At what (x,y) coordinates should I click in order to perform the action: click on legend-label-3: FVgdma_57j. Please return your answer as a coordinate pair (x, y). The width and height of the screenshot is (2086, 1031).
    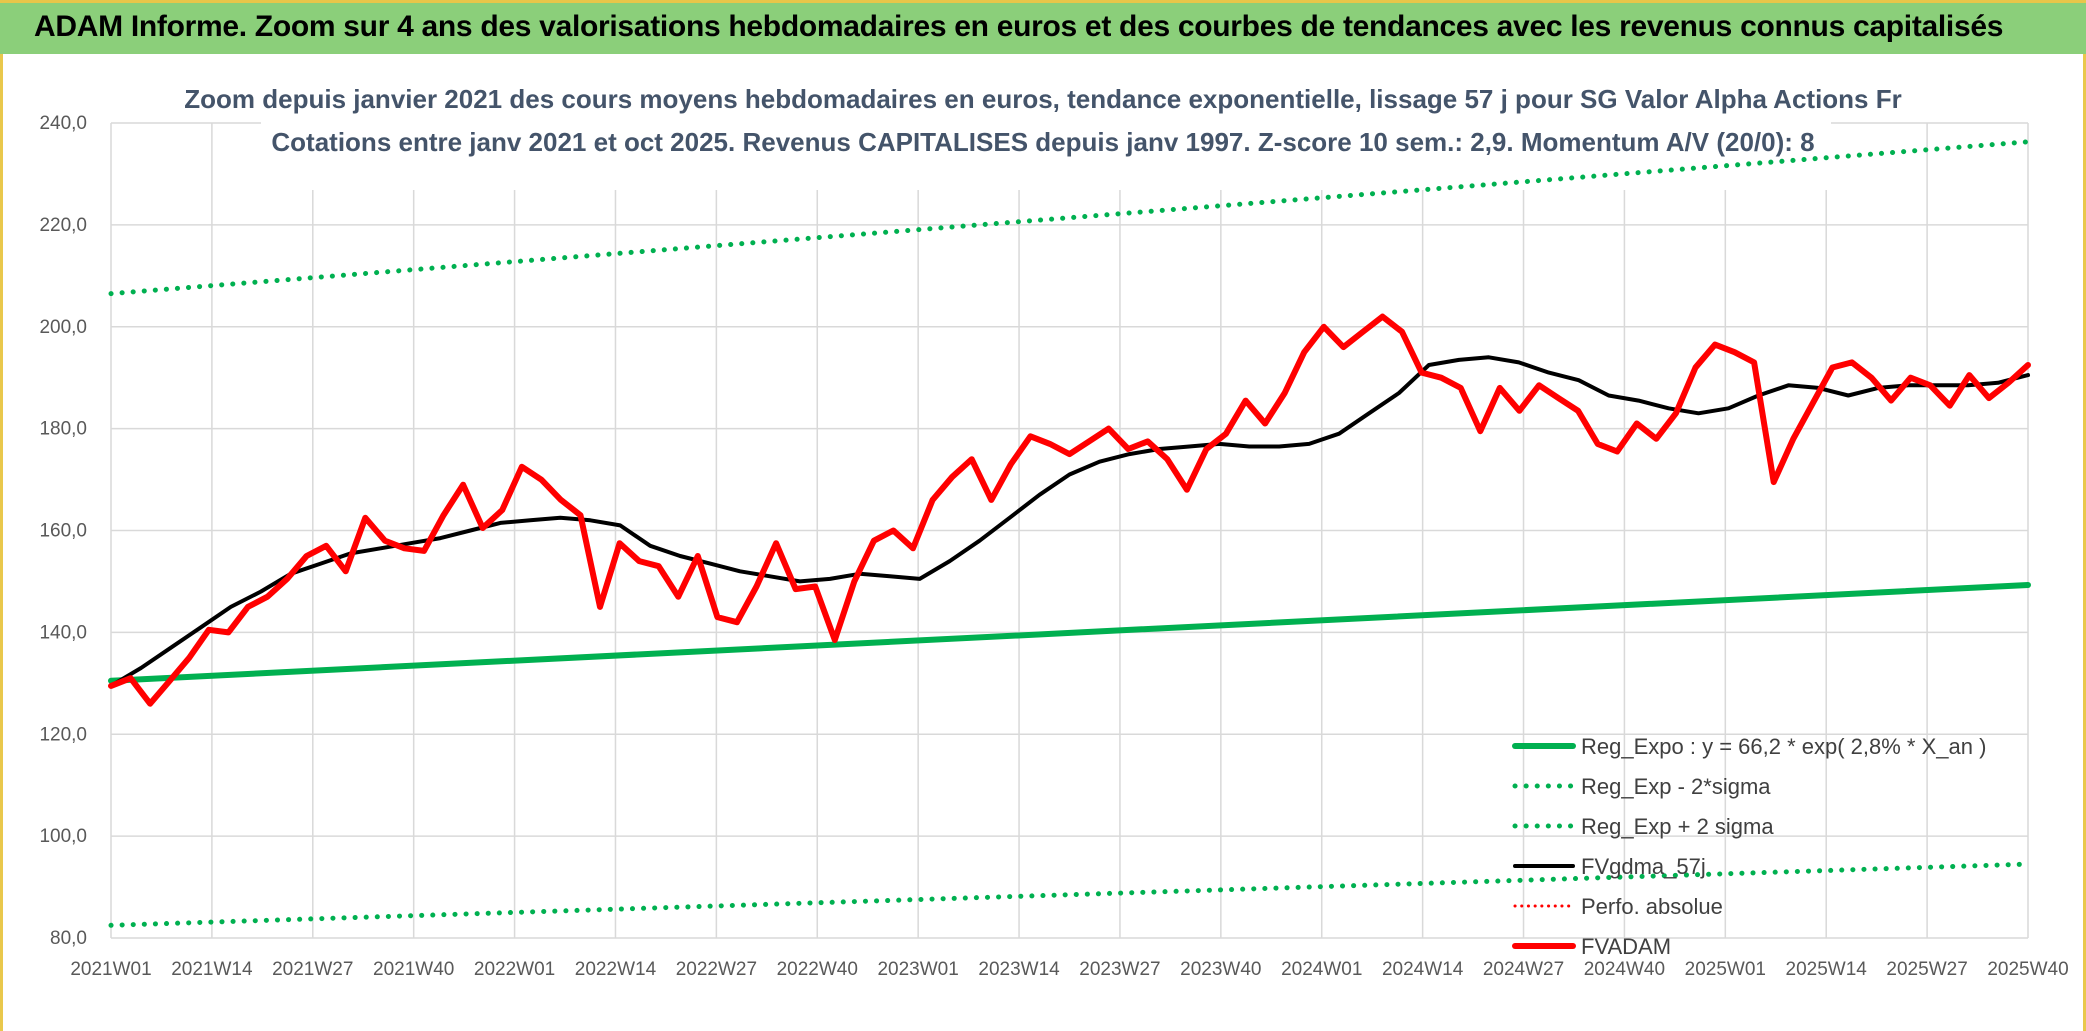
    Looking at the image, I should click on (1643, 866).